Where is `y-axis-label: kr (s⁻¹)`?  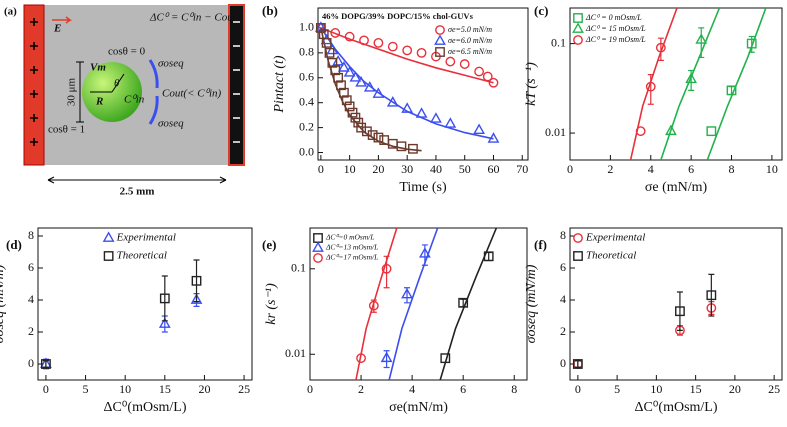
y-axis-label: kr (s⁻¹) is located at coordinates (271, 304).